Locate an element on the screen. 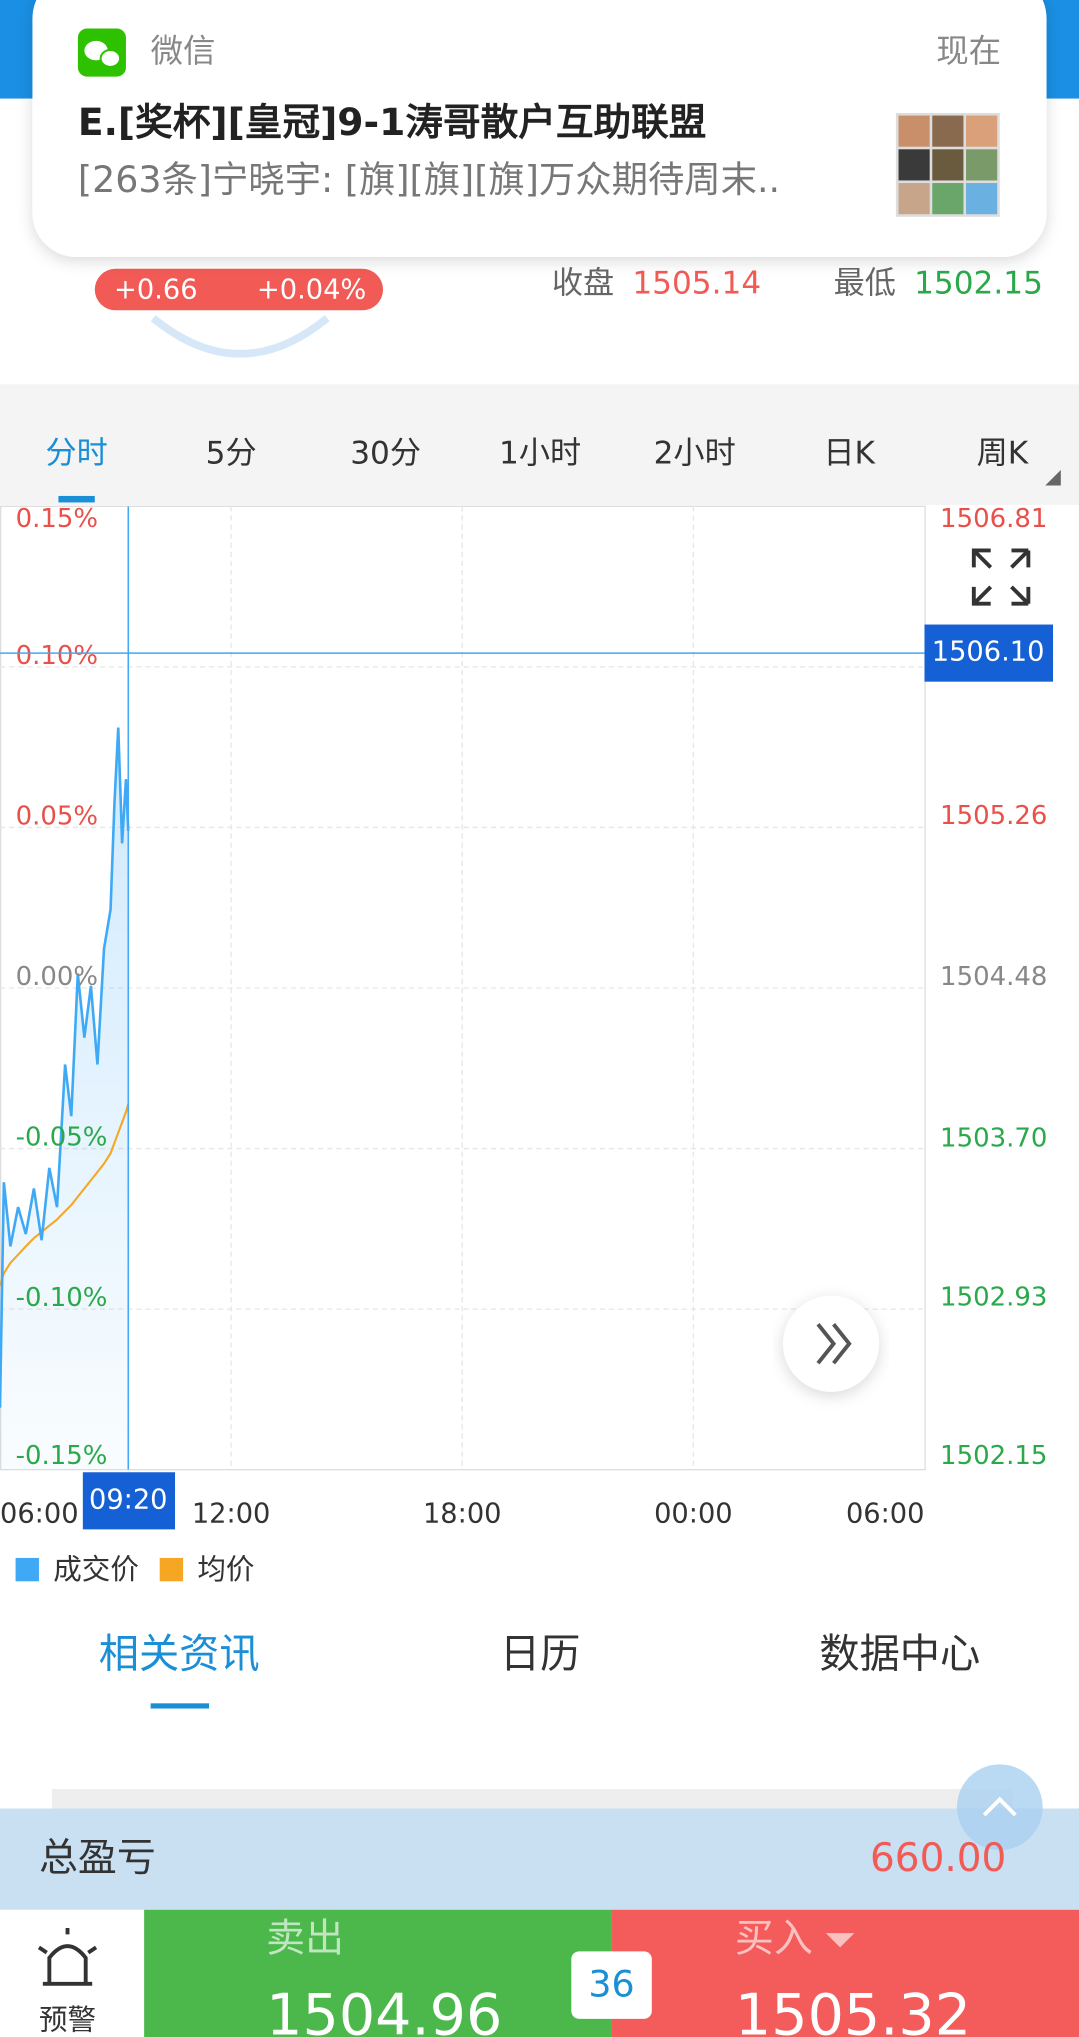  y-tick-label: 1505.26 is located at coordinates (993, 816).